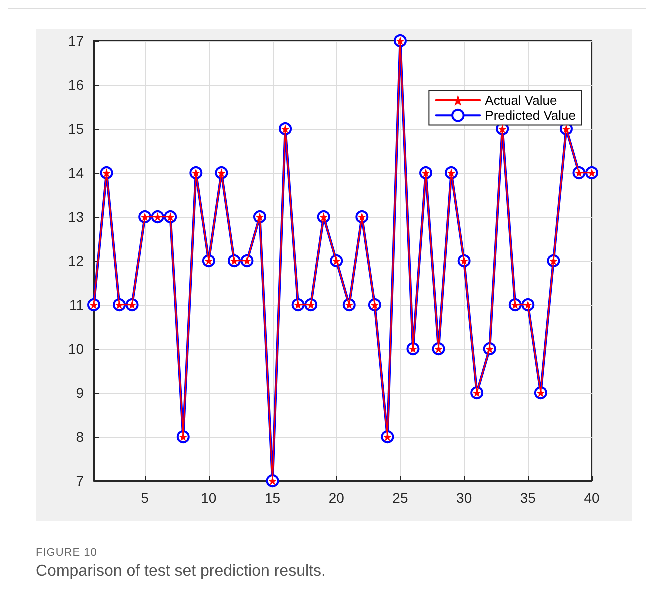 This screenshot has height=608, width=654. What do you see at coordinates (530, 116) in the screenshot?
I see `legend-label: Predicted Value` at bounding box center [530, 116].